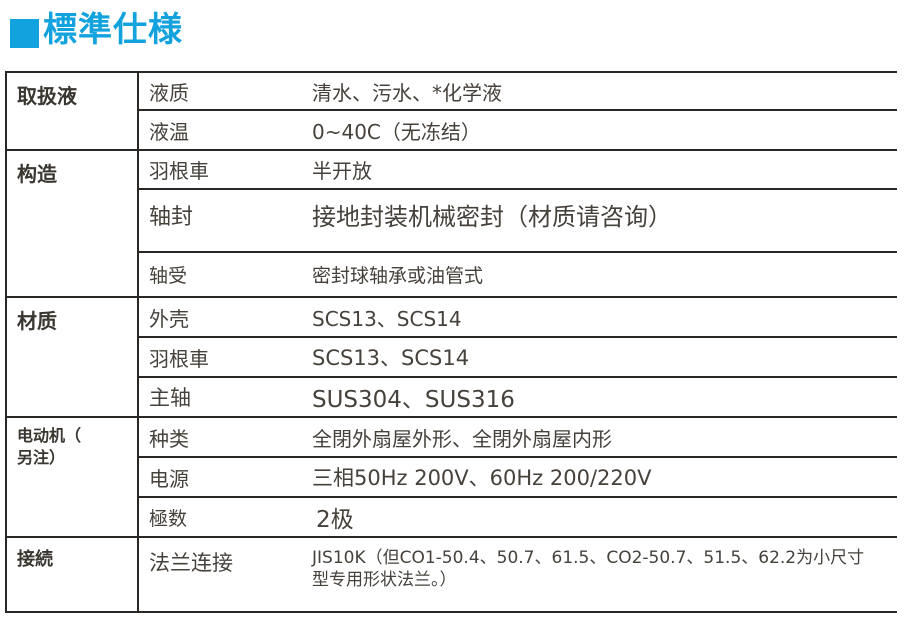 This screenshot has width=908, height=623. Describe the element at coordinates (223, 129) in the screenshot. I see `spec-label: 液温` at that location.